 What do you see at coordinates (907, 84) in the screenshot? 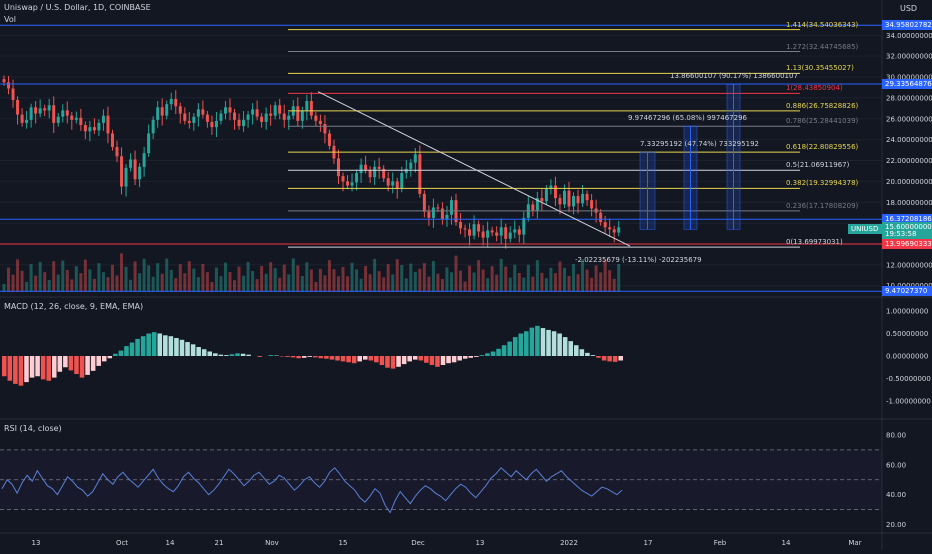
I see `price-tag: 29.33564876` at bounding box center [907, 84].